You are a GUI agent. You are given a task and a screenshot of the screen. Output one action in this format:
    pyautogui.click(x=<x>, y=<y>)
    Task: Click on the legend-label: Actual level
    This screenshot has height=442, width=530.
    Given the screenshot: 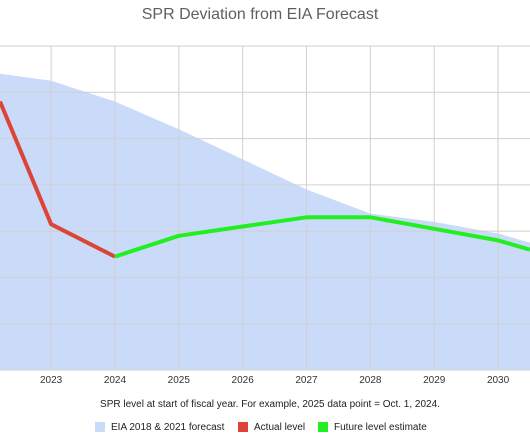 What is the action you would take?
    pyautogui.click(x=279, y=427)
    